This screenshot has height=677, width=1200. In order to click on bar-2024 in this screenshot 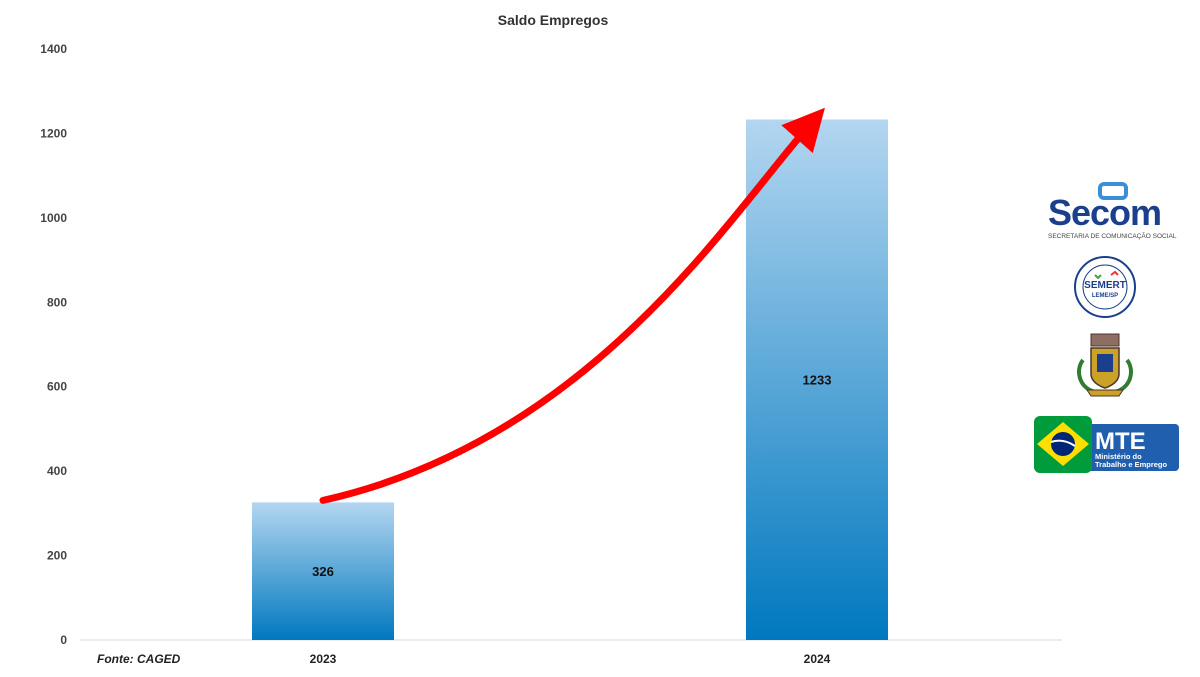, I will do `click(817, 379)`.